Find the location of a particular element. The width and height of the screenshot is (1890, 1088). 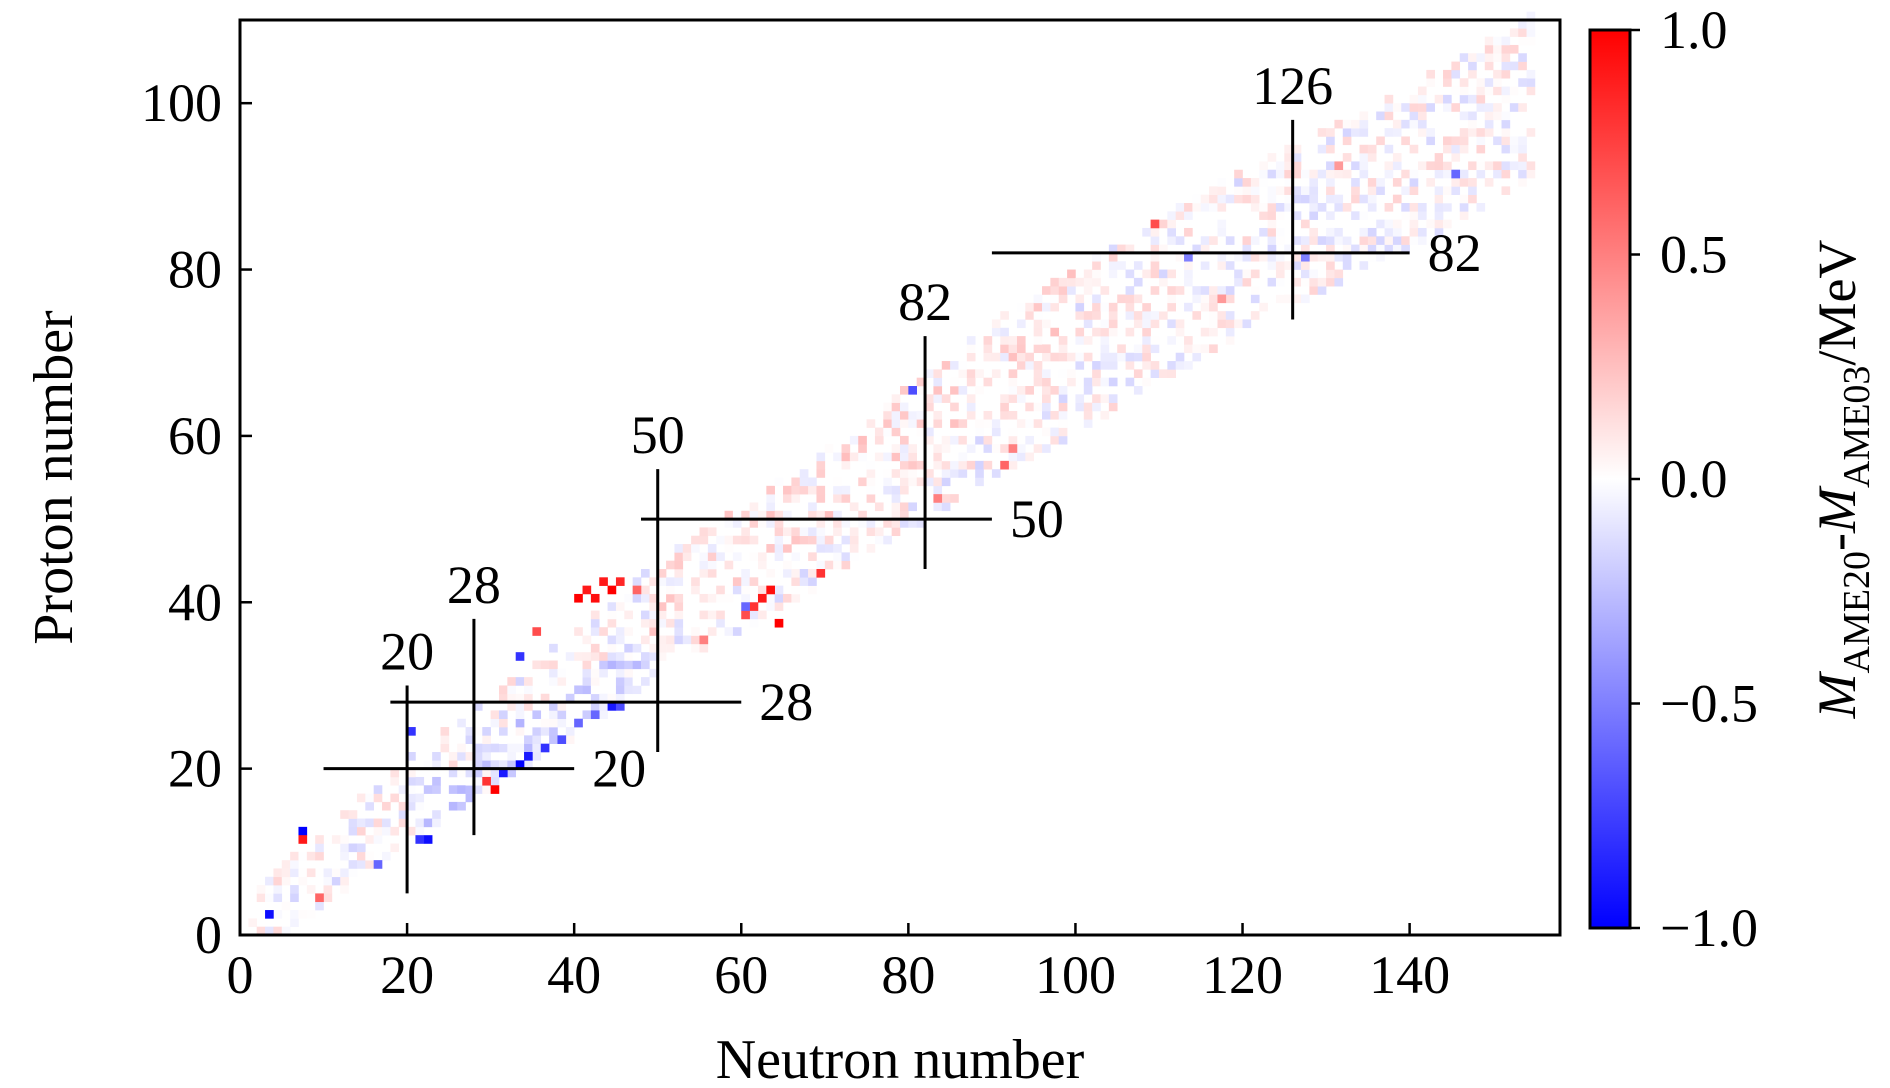

x-tick-label: 0 is located at coordinates (240, 975).